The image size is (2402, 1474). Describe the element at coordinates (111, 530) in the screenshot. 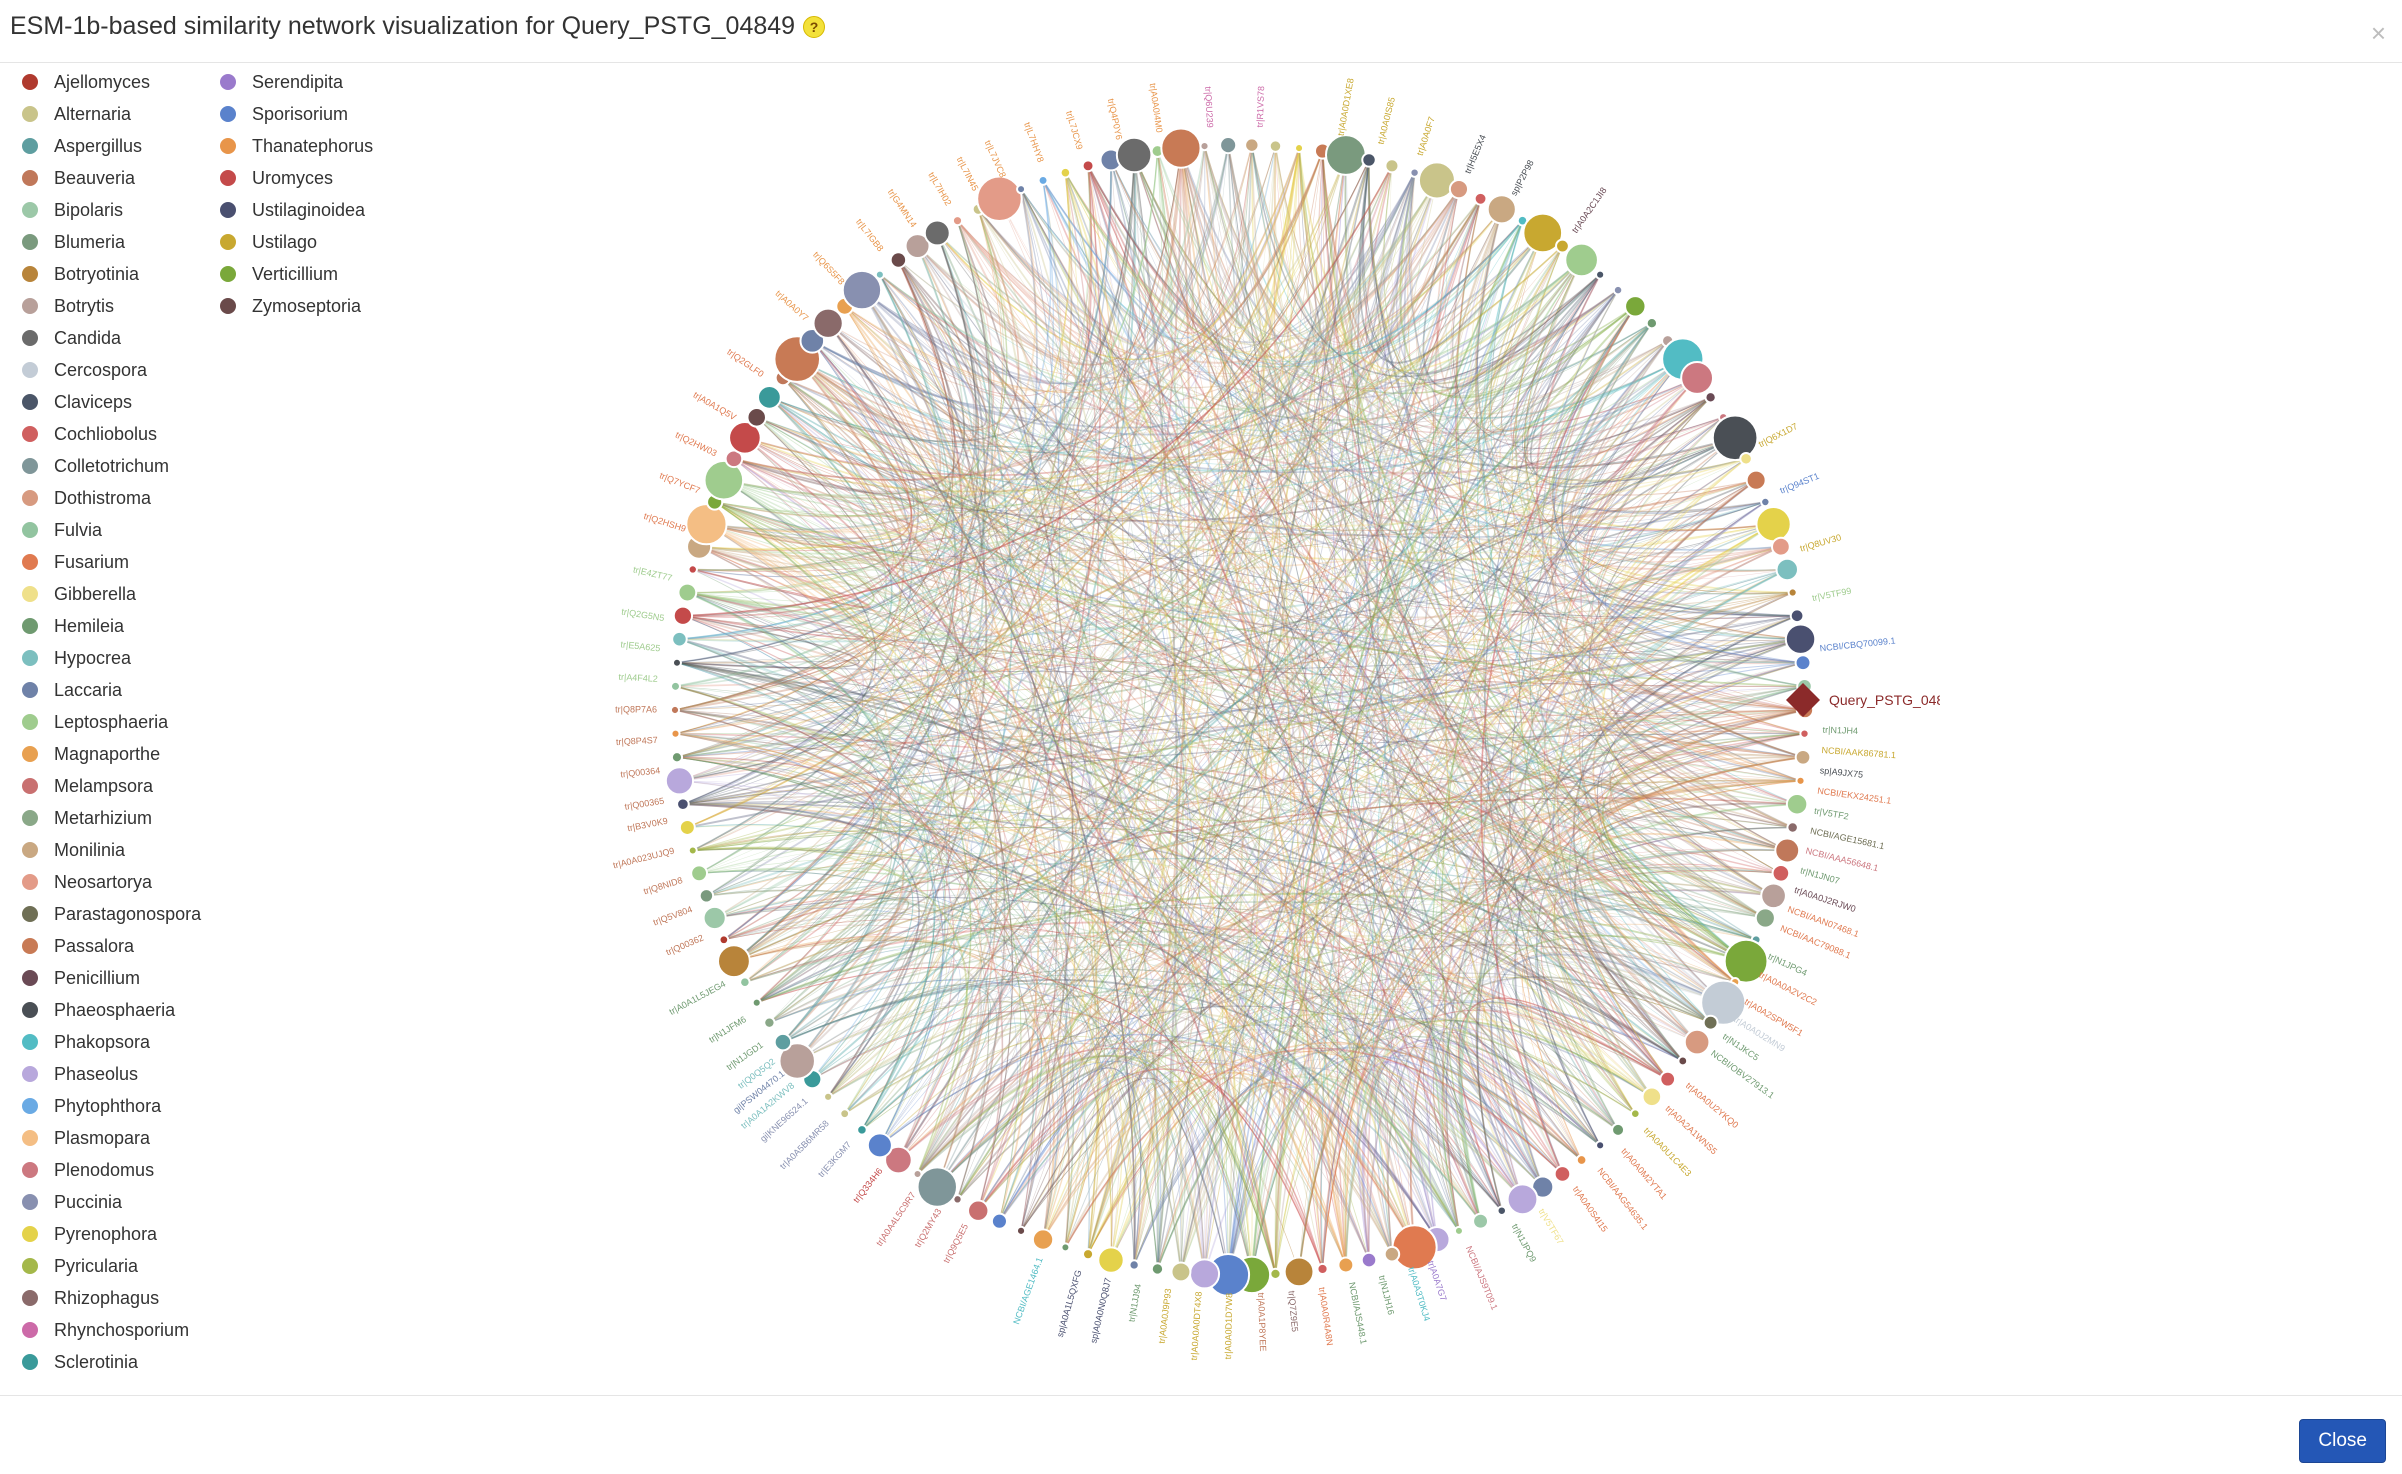

I see `legend-item-fulvia: Fulvia` at that location.